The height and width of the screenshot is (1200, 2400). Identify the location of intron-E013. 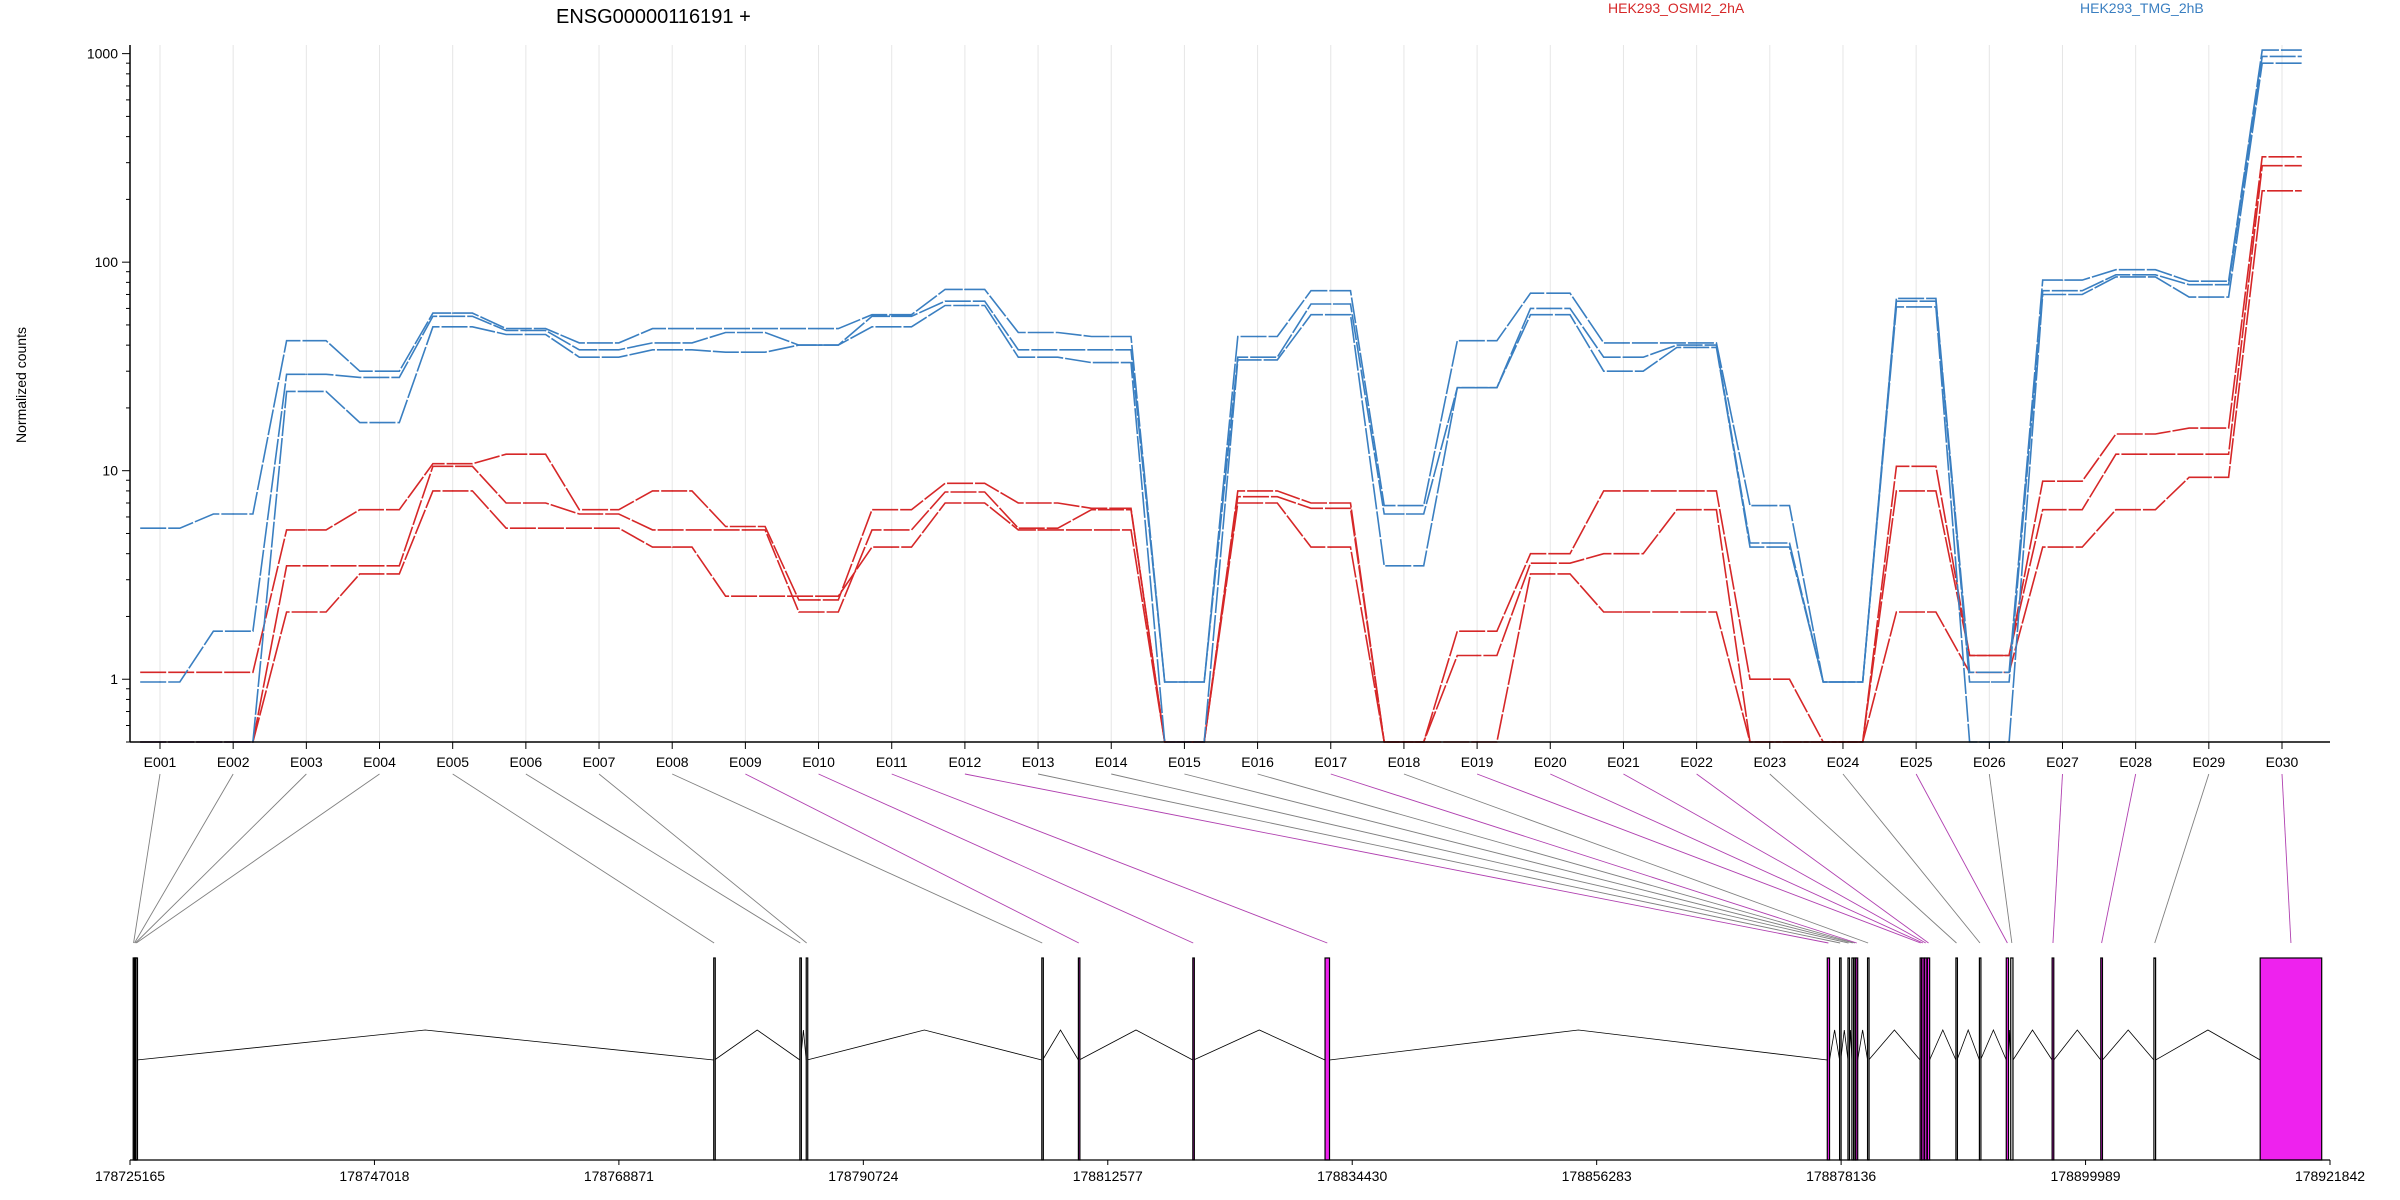
(1844, 1045).